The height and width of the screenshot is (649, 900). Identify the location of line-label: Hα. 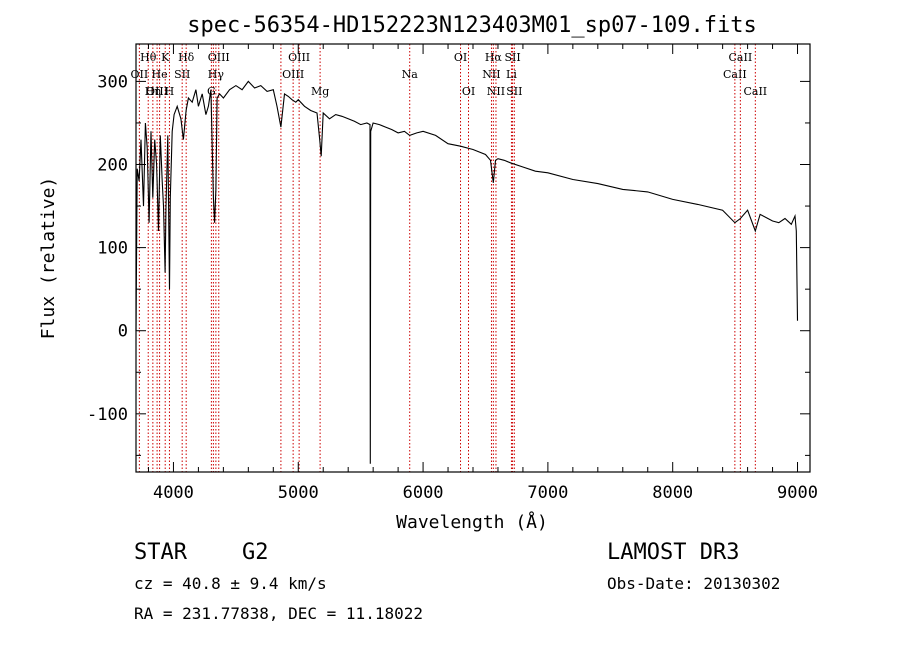
(494, 57).